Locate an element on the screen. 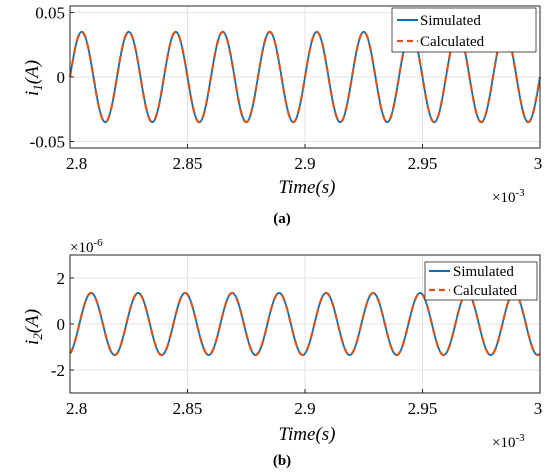  y-axis-label-a-sub: 1 is located at coordinates (37, 87).